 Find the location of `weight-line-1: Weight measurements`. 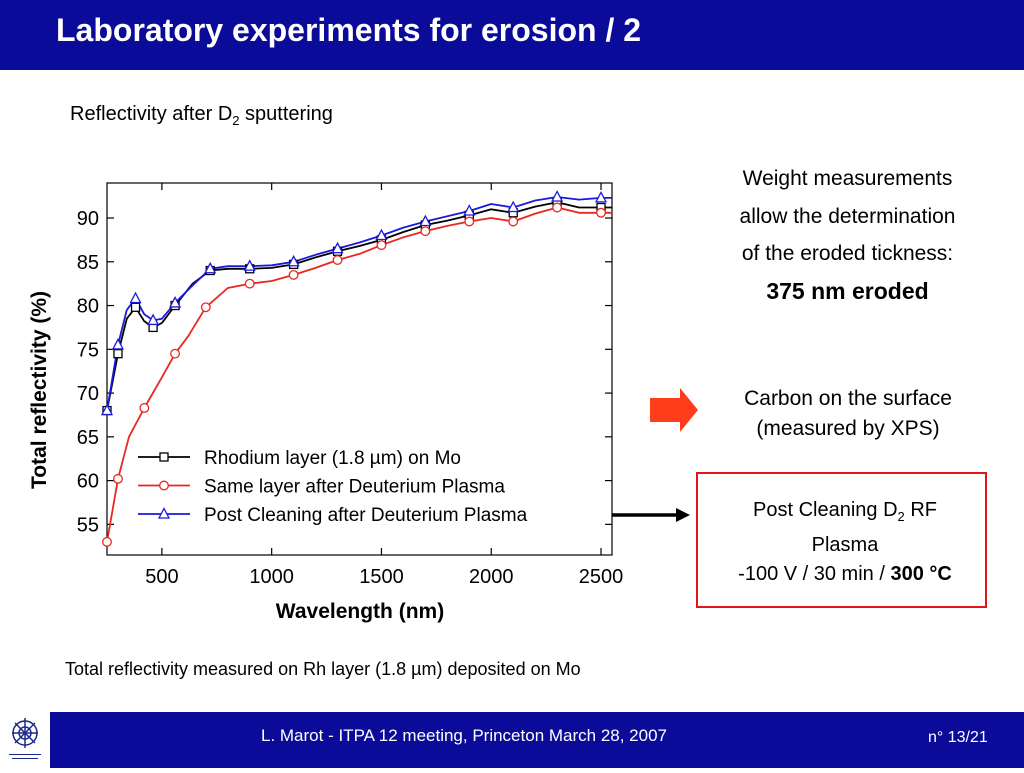

weight-line-1: Weight measurements is located at coordinates (847, 178).